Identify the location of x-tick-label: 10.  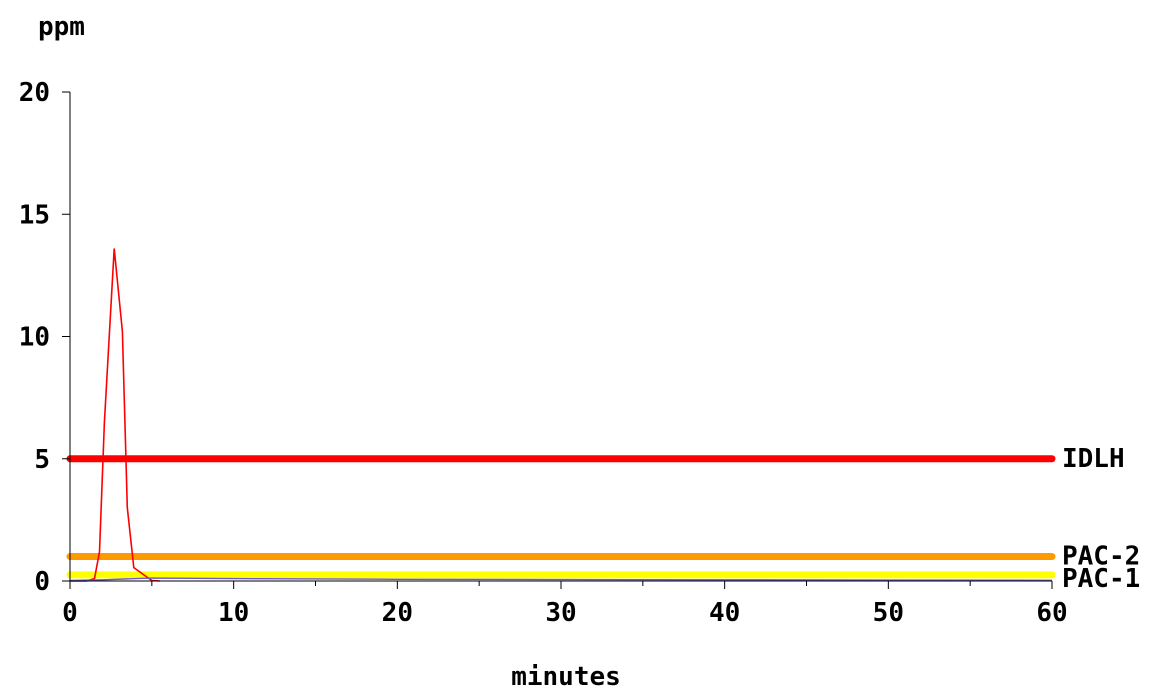
(233, 613).